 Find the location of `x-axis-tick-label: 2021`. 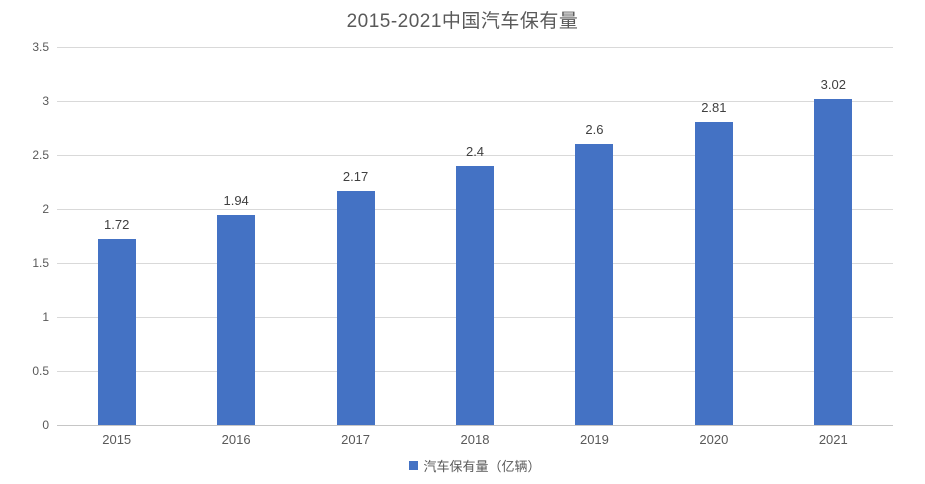

x-axis-tick-label: 2021 is located at coordinates (833, 439).